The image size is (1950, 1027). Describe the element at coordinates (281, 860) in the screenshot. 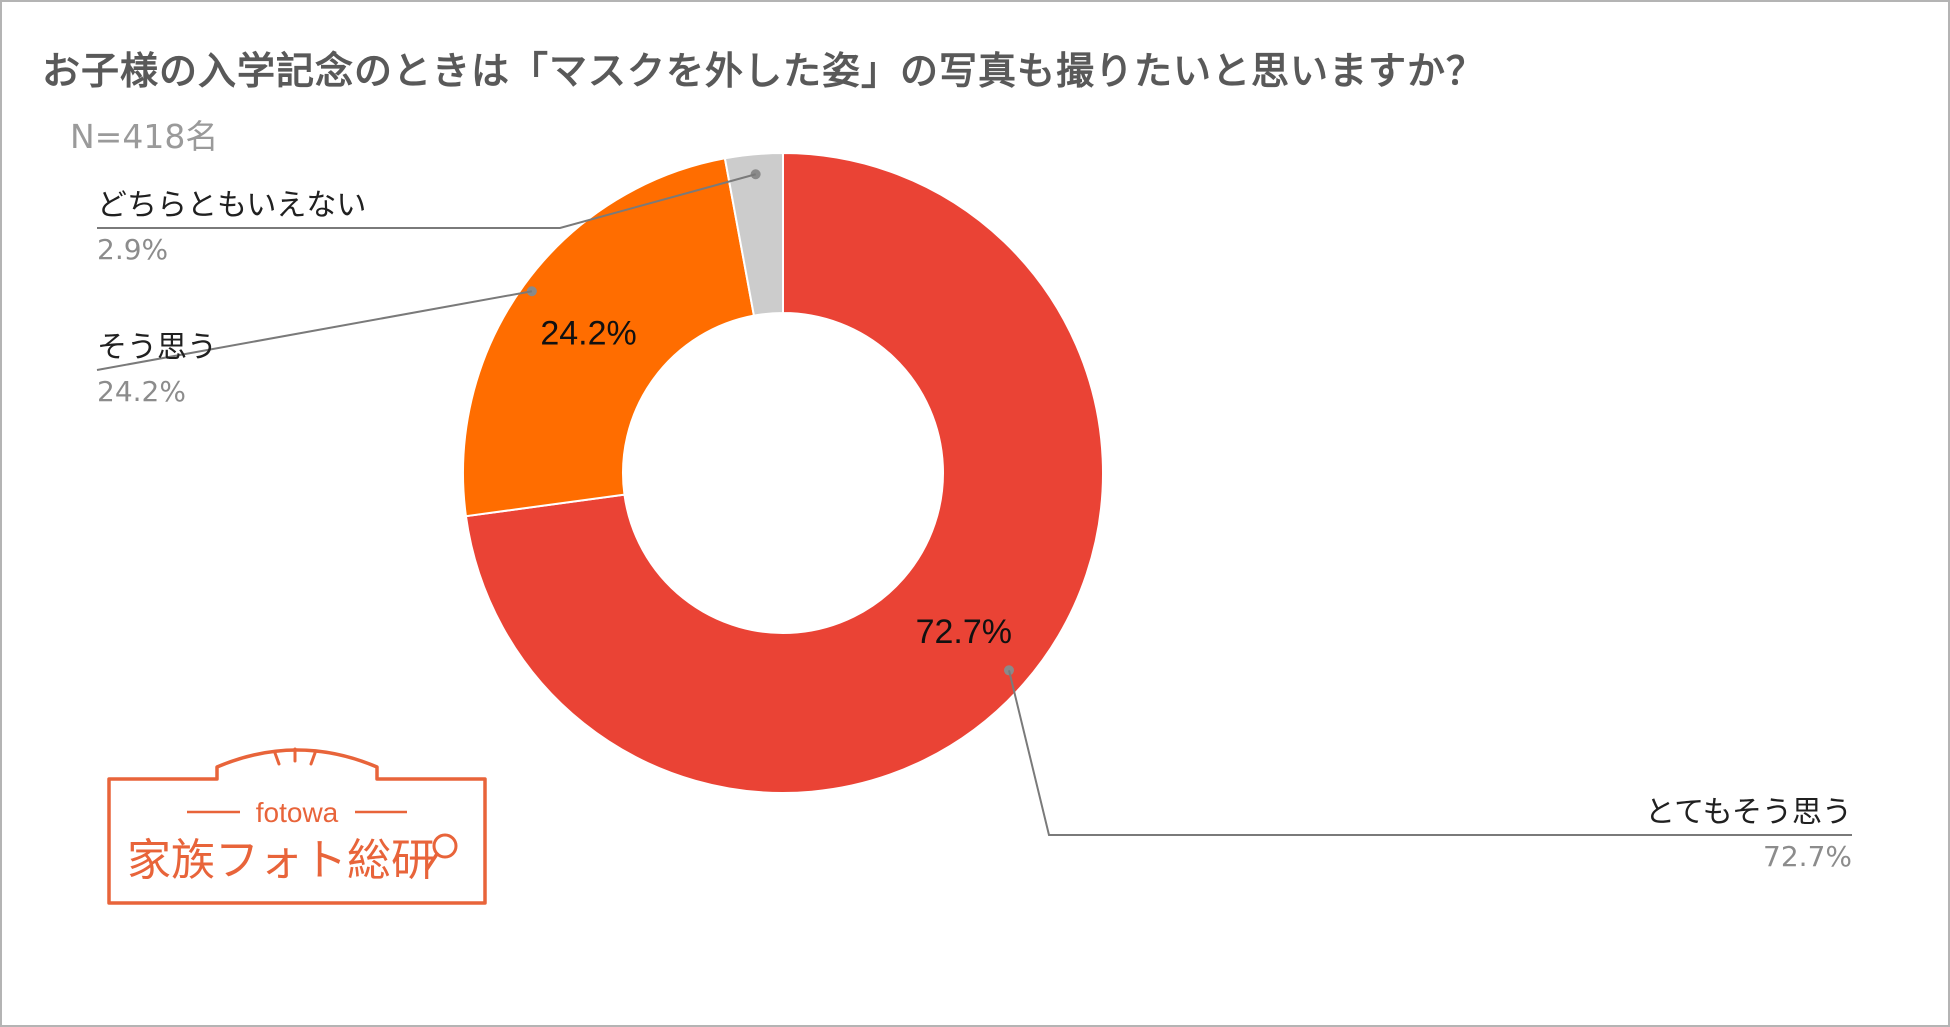

I see `logo-name: 家族フォト総研` at that location.